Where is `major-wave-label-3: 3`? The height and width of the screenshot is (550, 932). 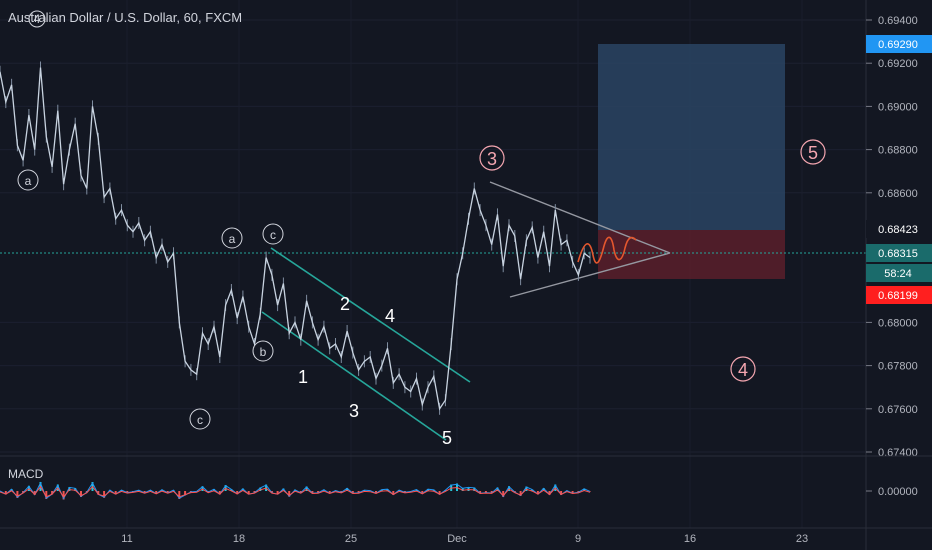 major-wave-label-3: 3 is located at coordinates (492, 158).